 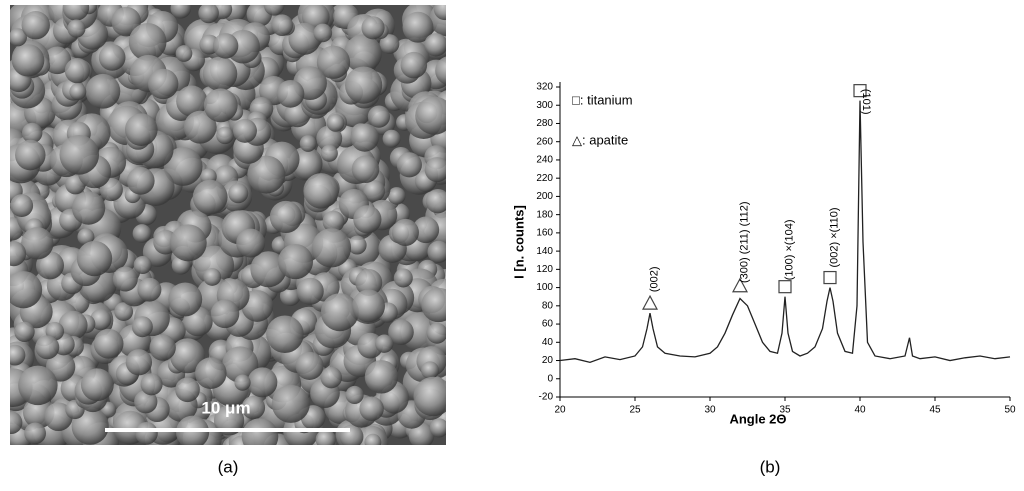 I want to click on x-tick-label: 45, so click(x=935, y=410).